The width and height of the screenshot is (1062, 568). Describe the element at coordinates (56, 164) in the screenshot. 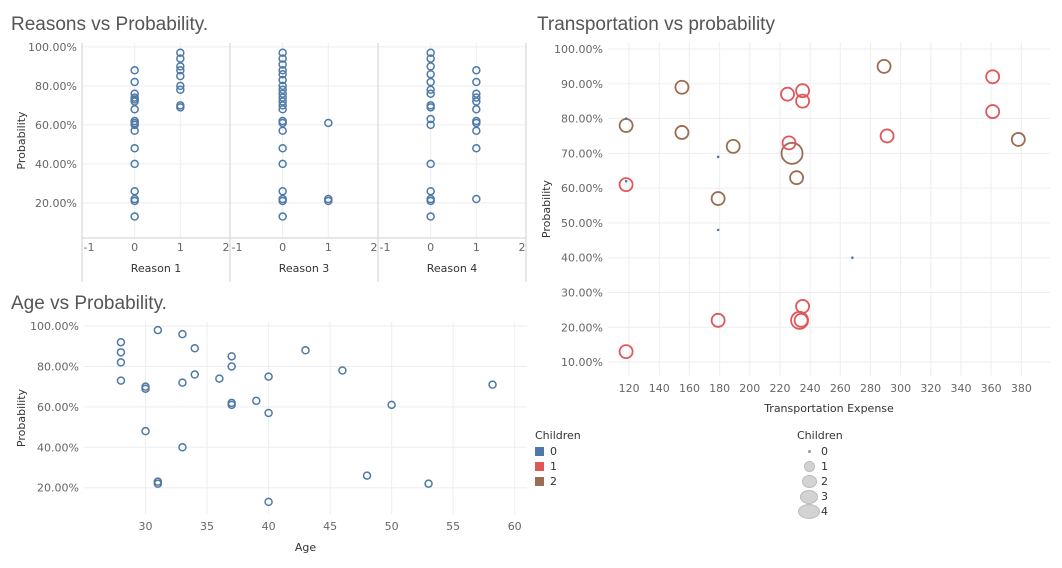

I see `y-tick-label: 40.00%` at that location.